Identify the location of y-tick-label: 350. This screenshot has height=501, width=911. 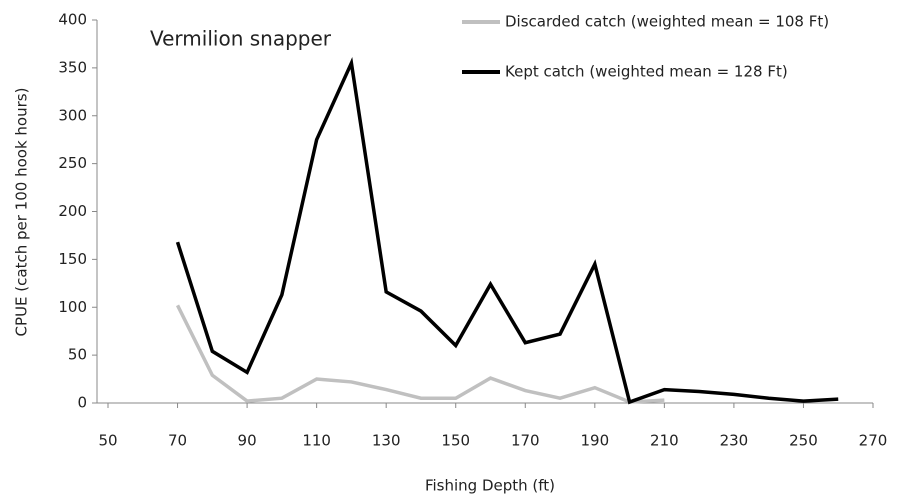
(72, 67).